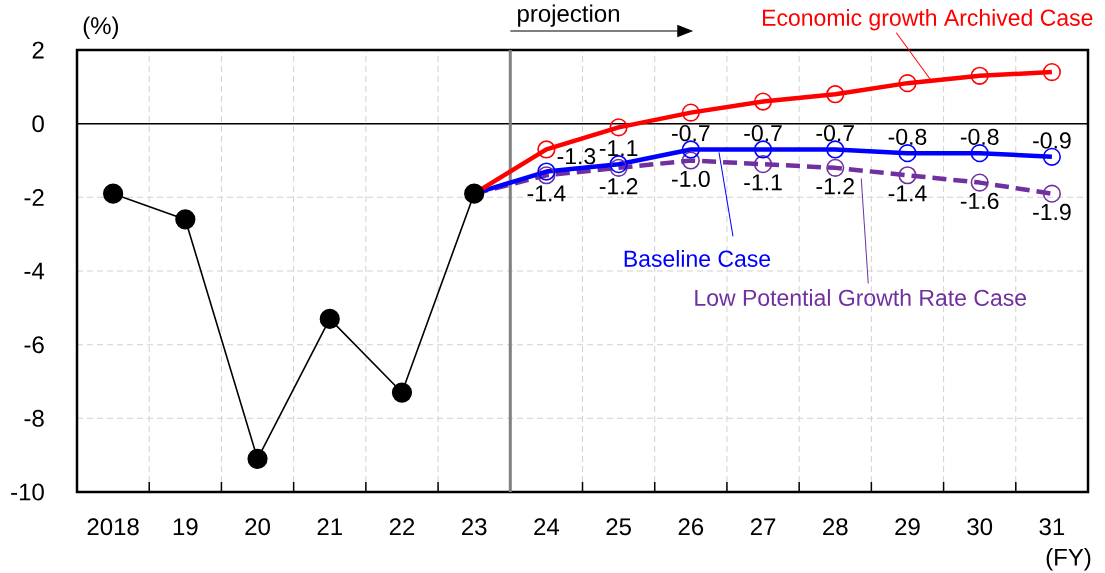 The width and height of the screenshot is (1105, 573). I want to click on x-tick-label: 25, so click(618, 527).